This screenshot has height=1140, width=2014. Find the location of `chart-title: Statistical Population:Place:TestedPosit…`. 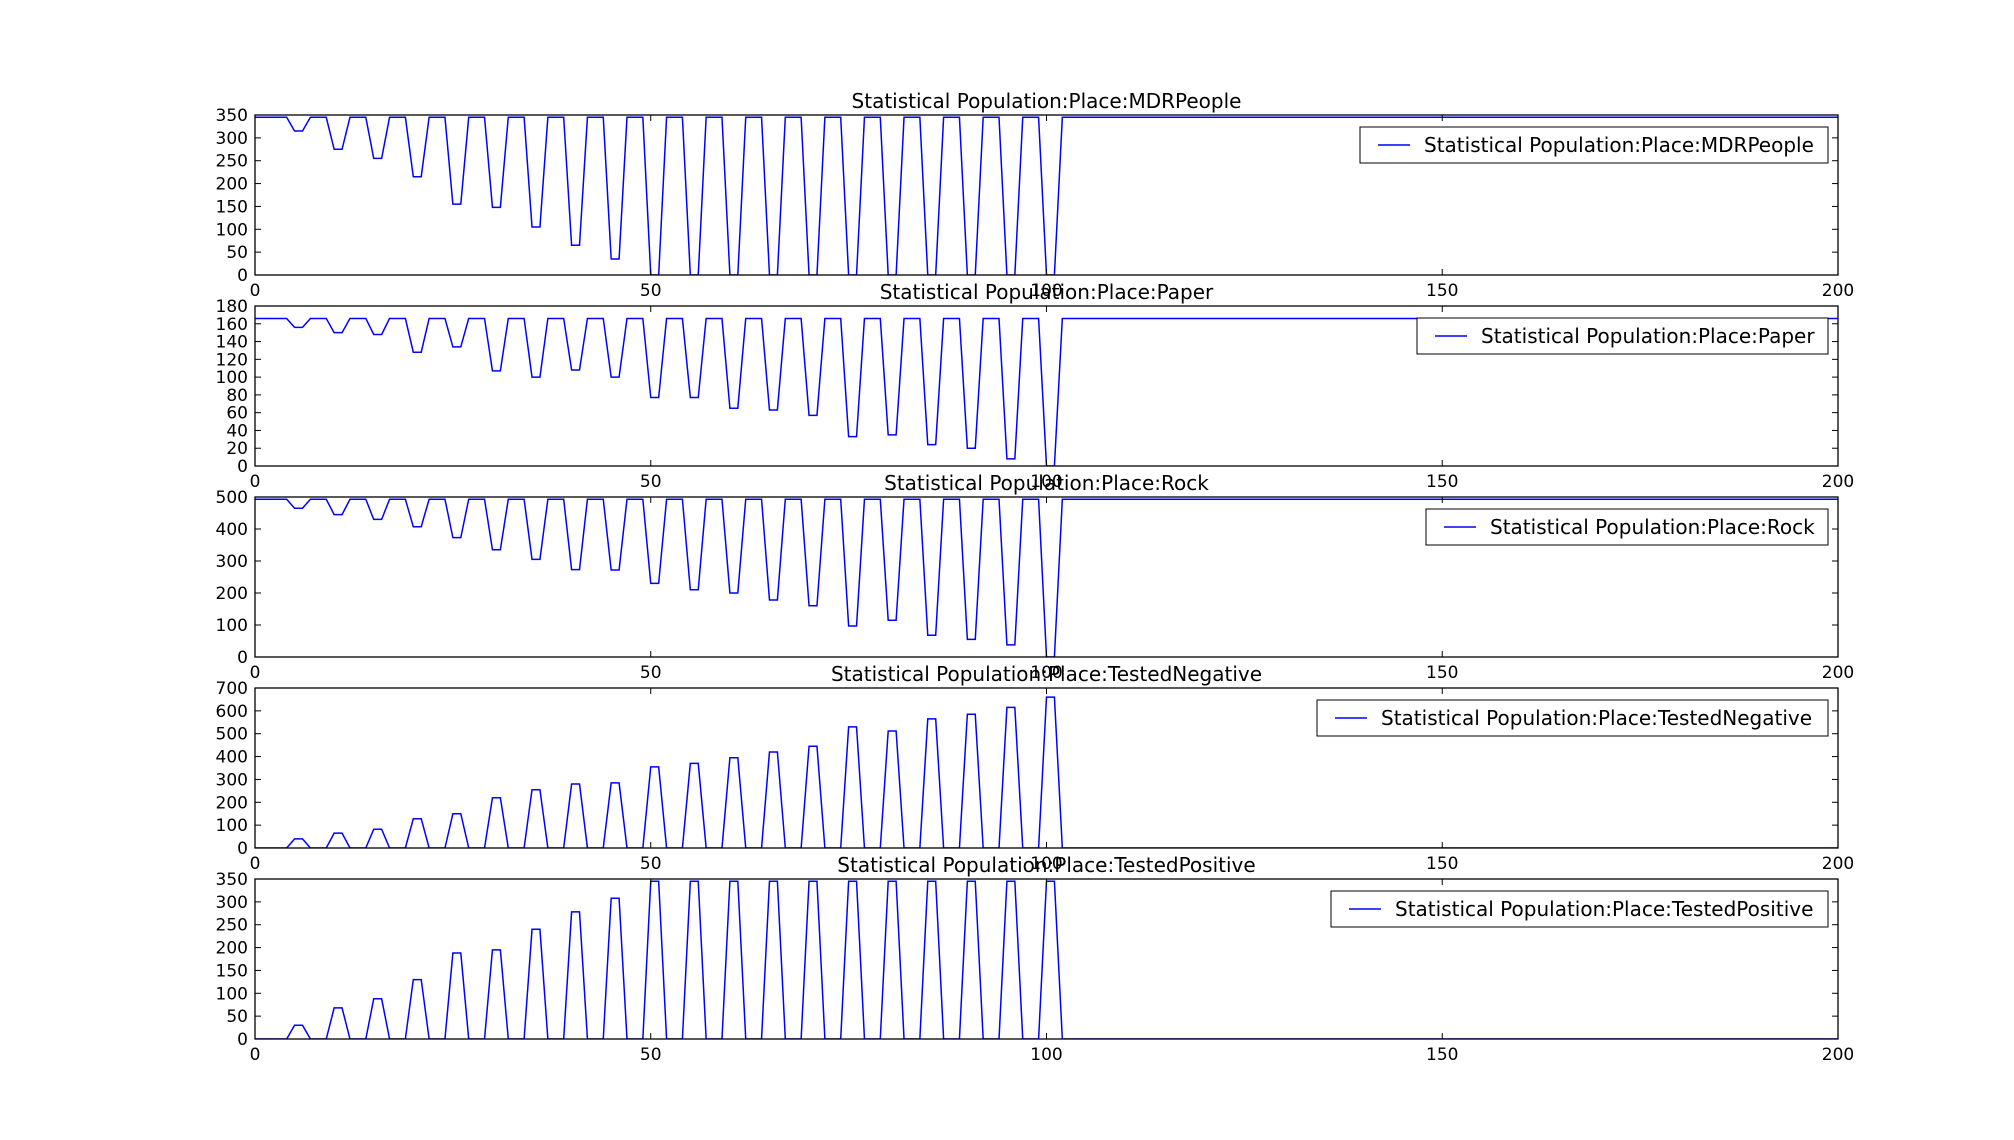

chart-title: Statistical Population:Place:TestedPosit… is located at coordinates (1046, 865).